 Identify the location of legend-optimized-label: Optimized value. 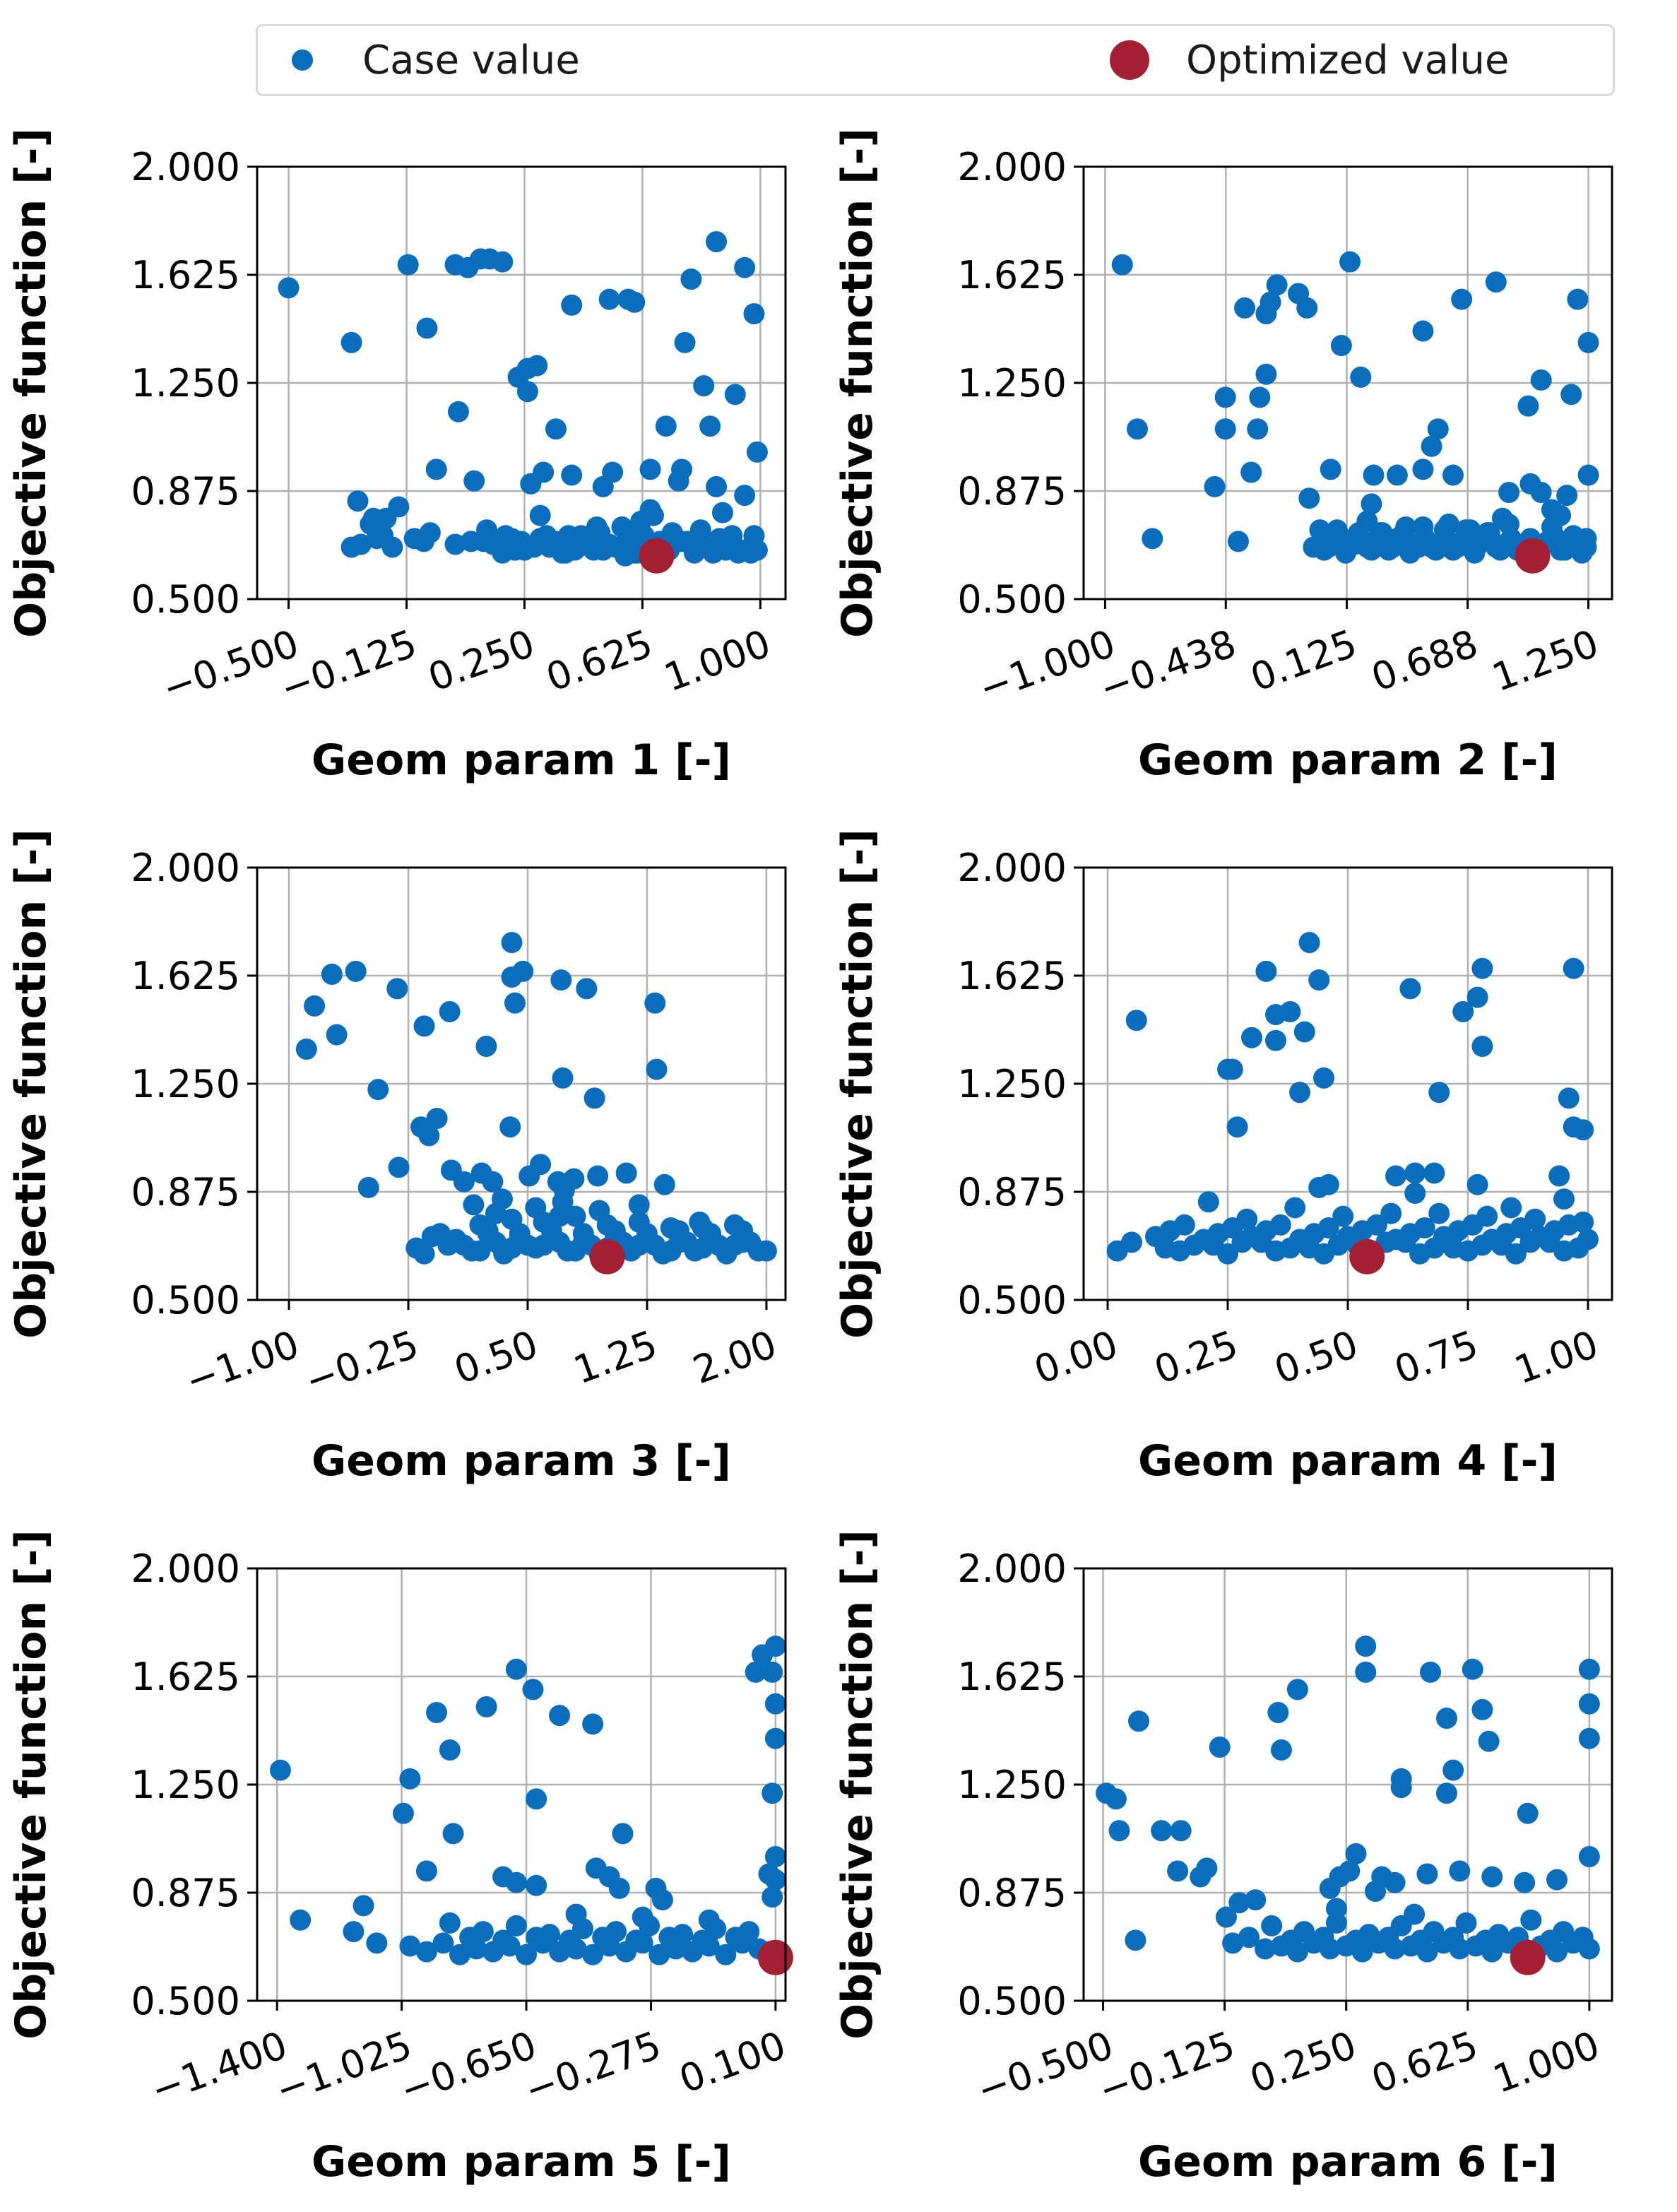
(1348, 60).